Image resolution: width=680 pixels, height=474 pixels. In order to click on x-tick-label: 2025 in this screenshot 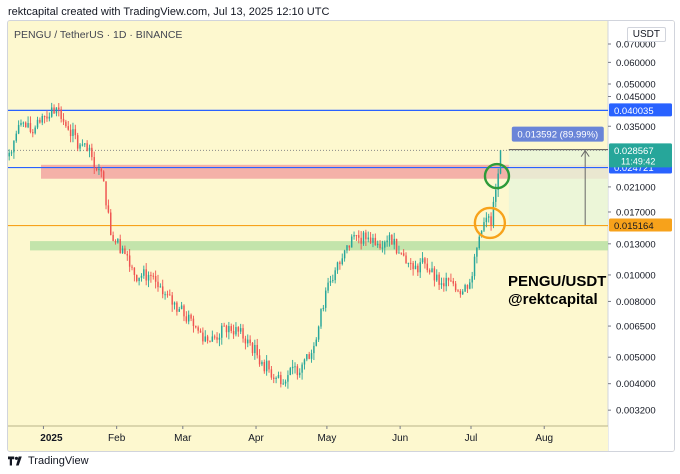, I will do `click(51, 438)`.